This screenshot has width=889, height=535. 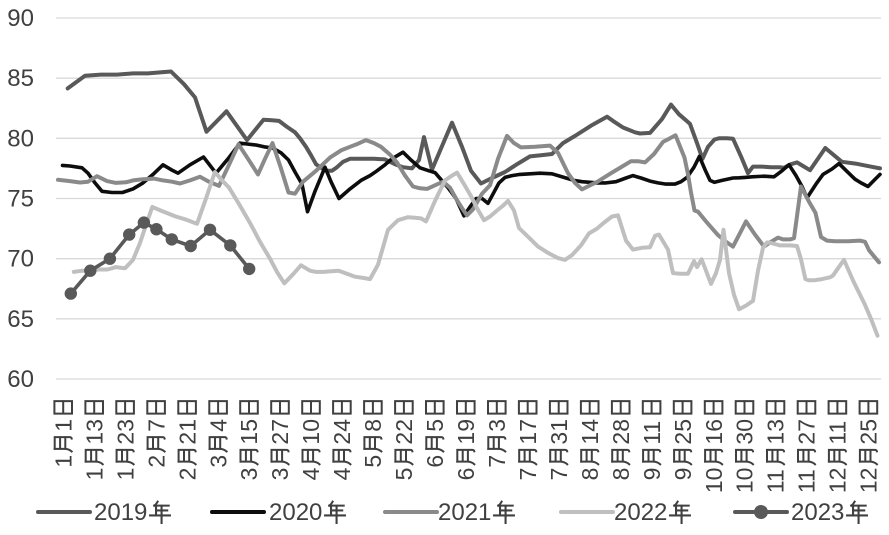 What do you see at coordinates (125, 432) in the screenshot?
I see `svg-text: 23` at bounding box center [125, 432].